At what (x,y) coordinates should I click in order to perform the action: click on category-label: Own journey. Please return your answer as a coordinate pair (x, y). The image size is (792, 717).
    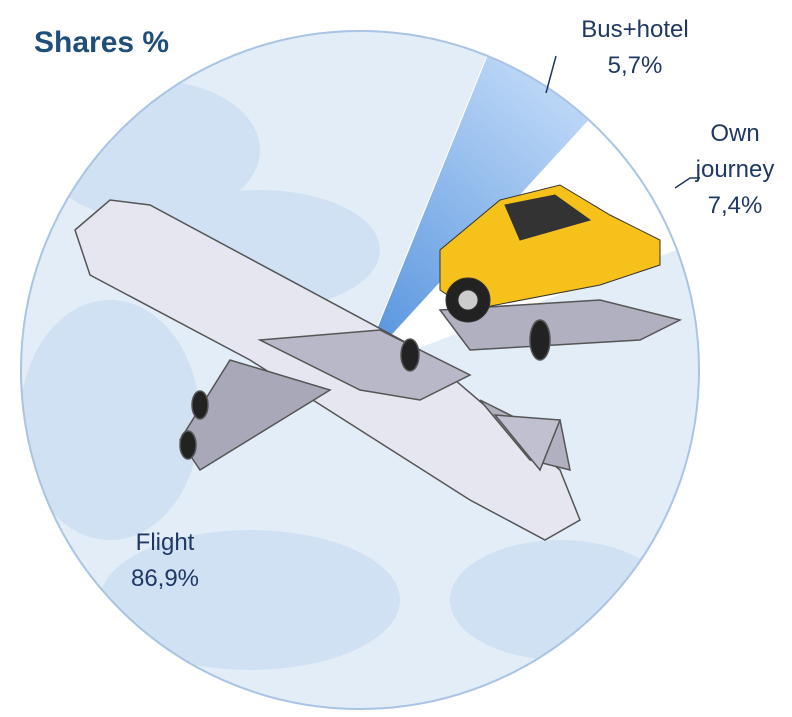
    Looking at the image, I should click on (735, 151).